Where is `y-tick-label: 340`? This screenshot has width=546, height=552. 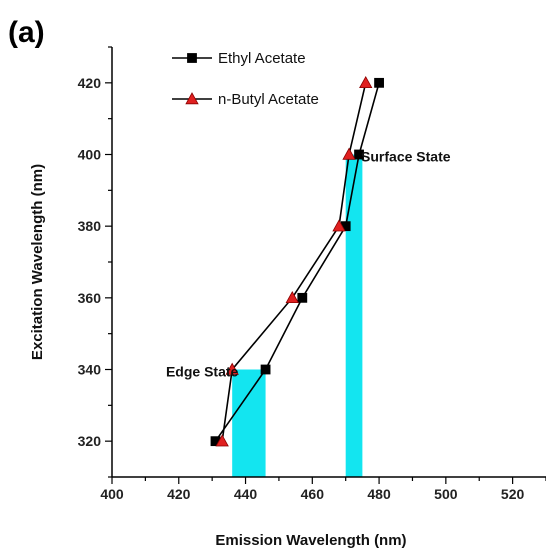
y-tick-label: 340 is located at coordinates (90, 370).